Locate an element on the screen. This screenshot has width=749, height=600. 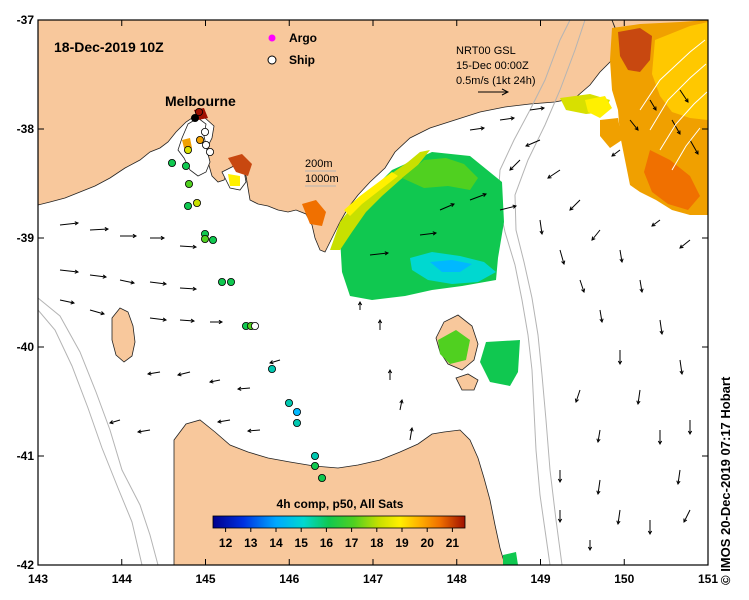
y-tick-label: -42 is located at coordinates (26, 565).